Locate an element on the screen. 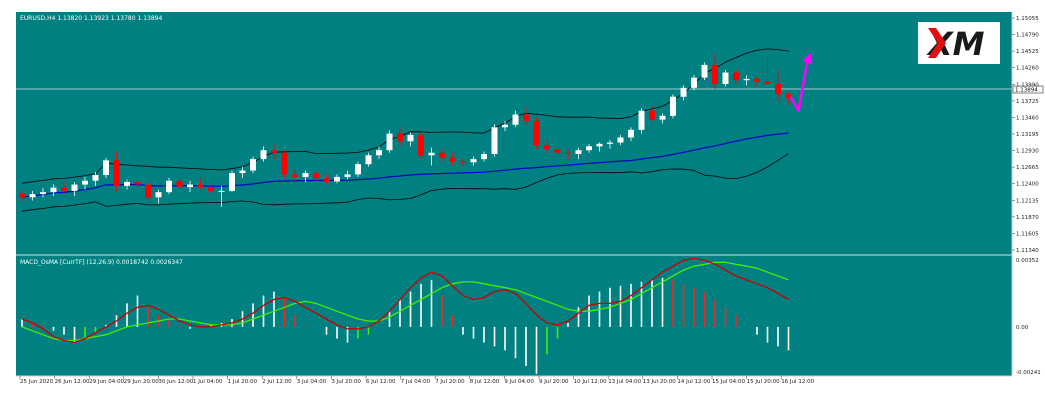 The height and width of the screenshot is (402, 1045). macd-tick-label: 0.00 is located at coordinates (1022, 328).